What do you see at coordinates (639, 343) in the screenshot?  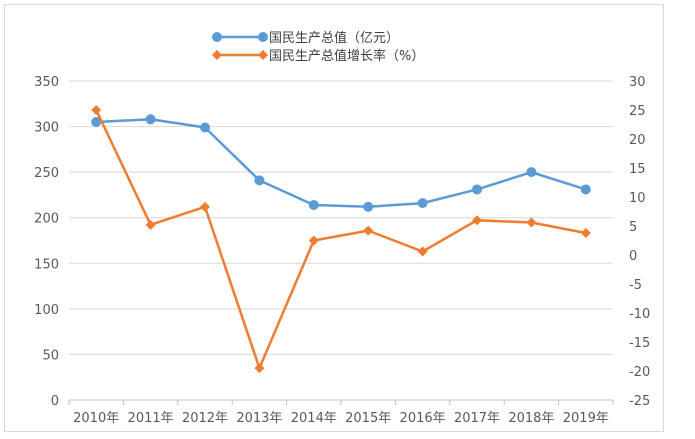 I see `y-right-tick-label: -15` at bounding box center [639, 343].